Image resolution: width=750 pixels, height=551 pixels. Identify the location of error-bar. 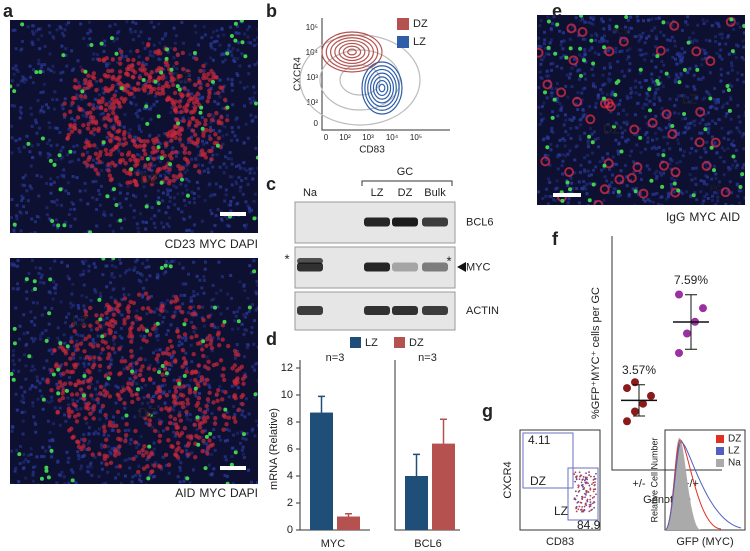
(443, 431).